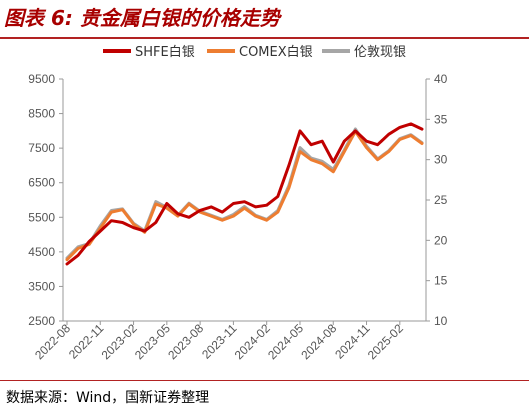 The image size is (529, 410). What do you see at coordinates (165, 52) in the screenshot?
I see `legend-label: SHFE白银` at bounding box center [165, 52].